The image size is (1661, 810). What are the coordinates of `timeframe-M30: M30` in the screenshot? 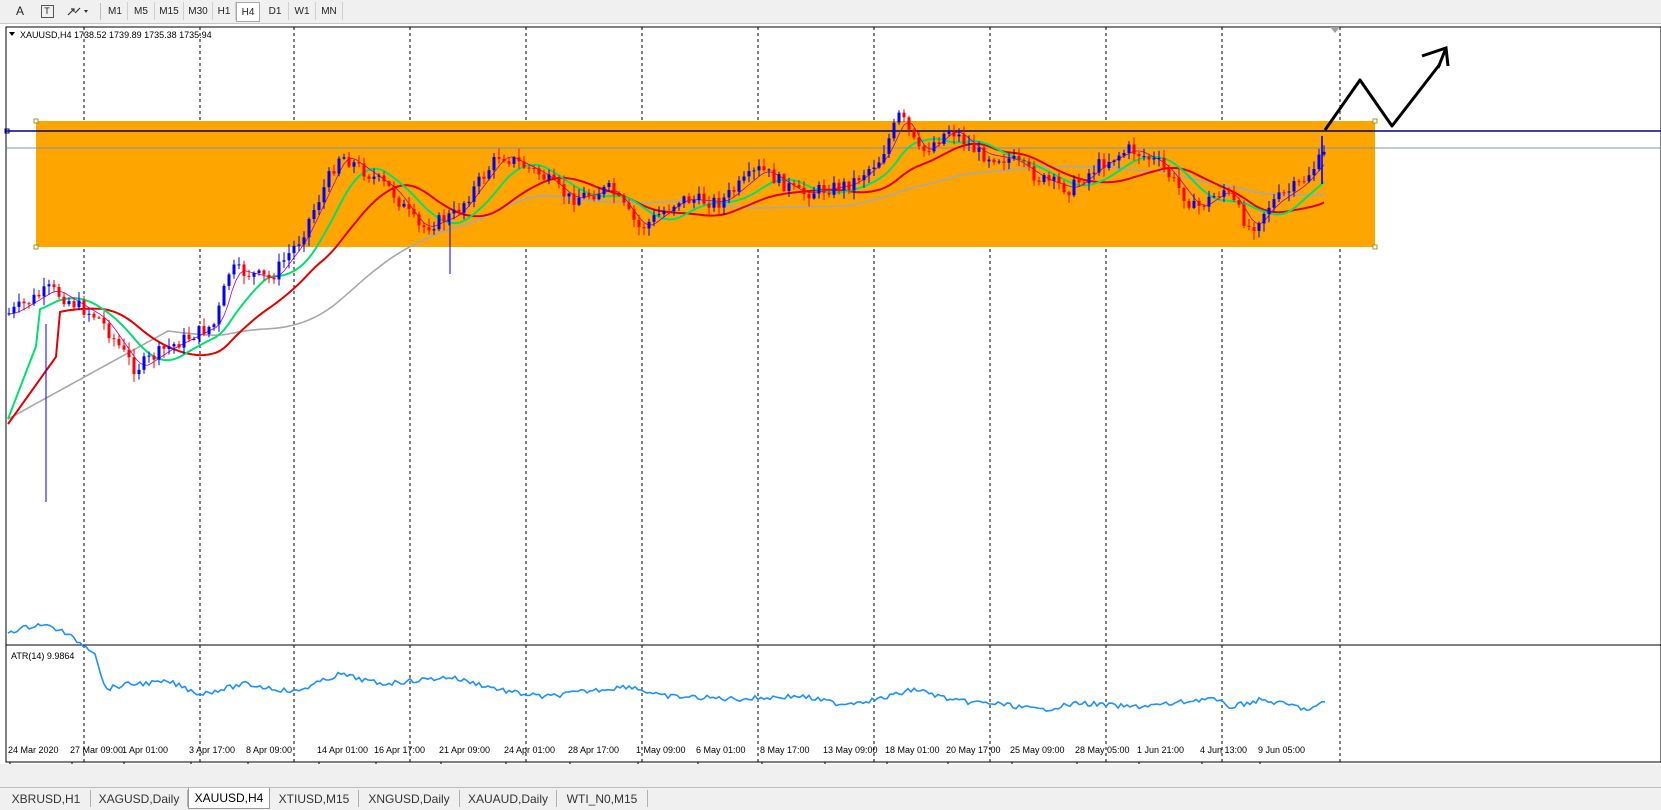 It's located at (198, 11).